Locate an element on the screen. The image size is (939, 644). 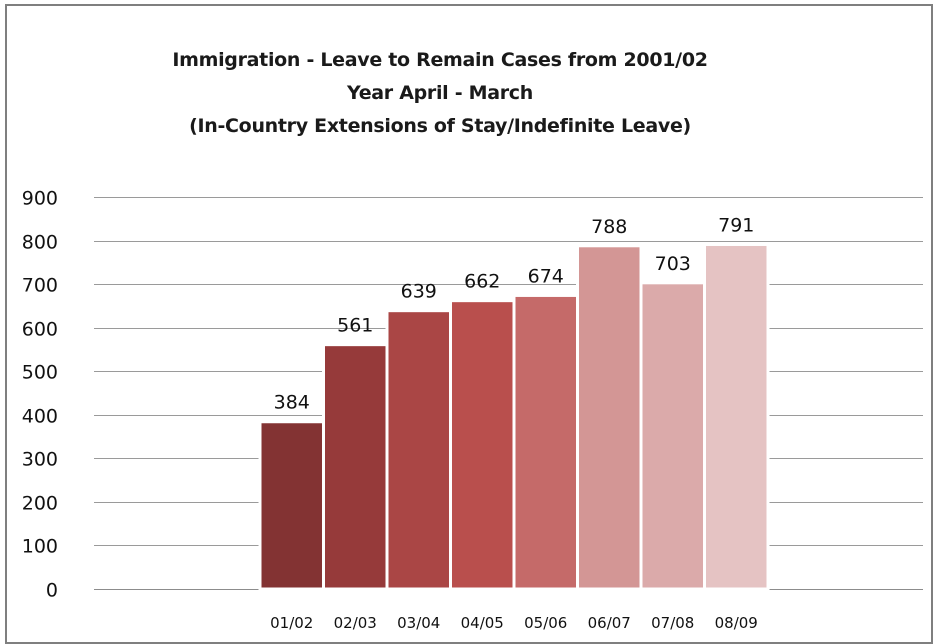
x-axis-category-labels: 01/02 02/03 03/04 04/05 05/06 06/07 07/08 08/09 is located at coordinates (514, 623).